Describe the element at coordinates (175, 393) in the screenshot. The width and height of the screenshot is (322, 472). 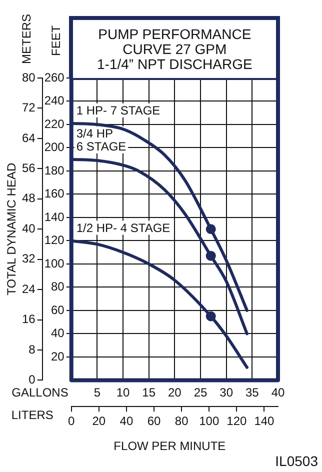
I see `x-tick-label: 20` at that location.